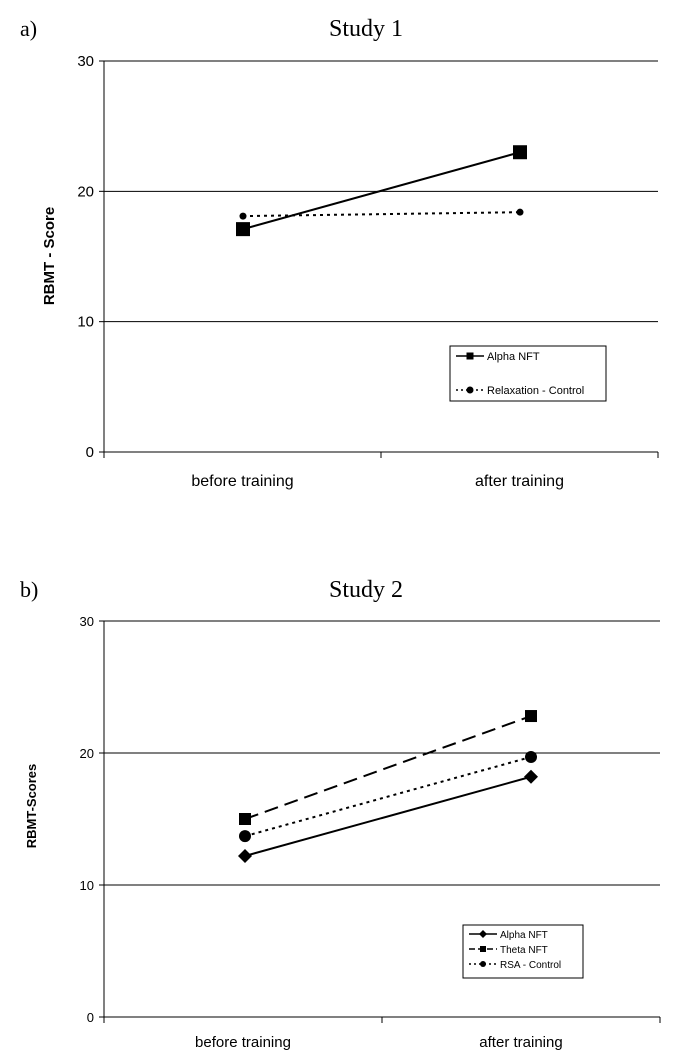 The width and height of the screenshot is (680, 1051). I want to click on panel-label-a: a), so click(28, 28).